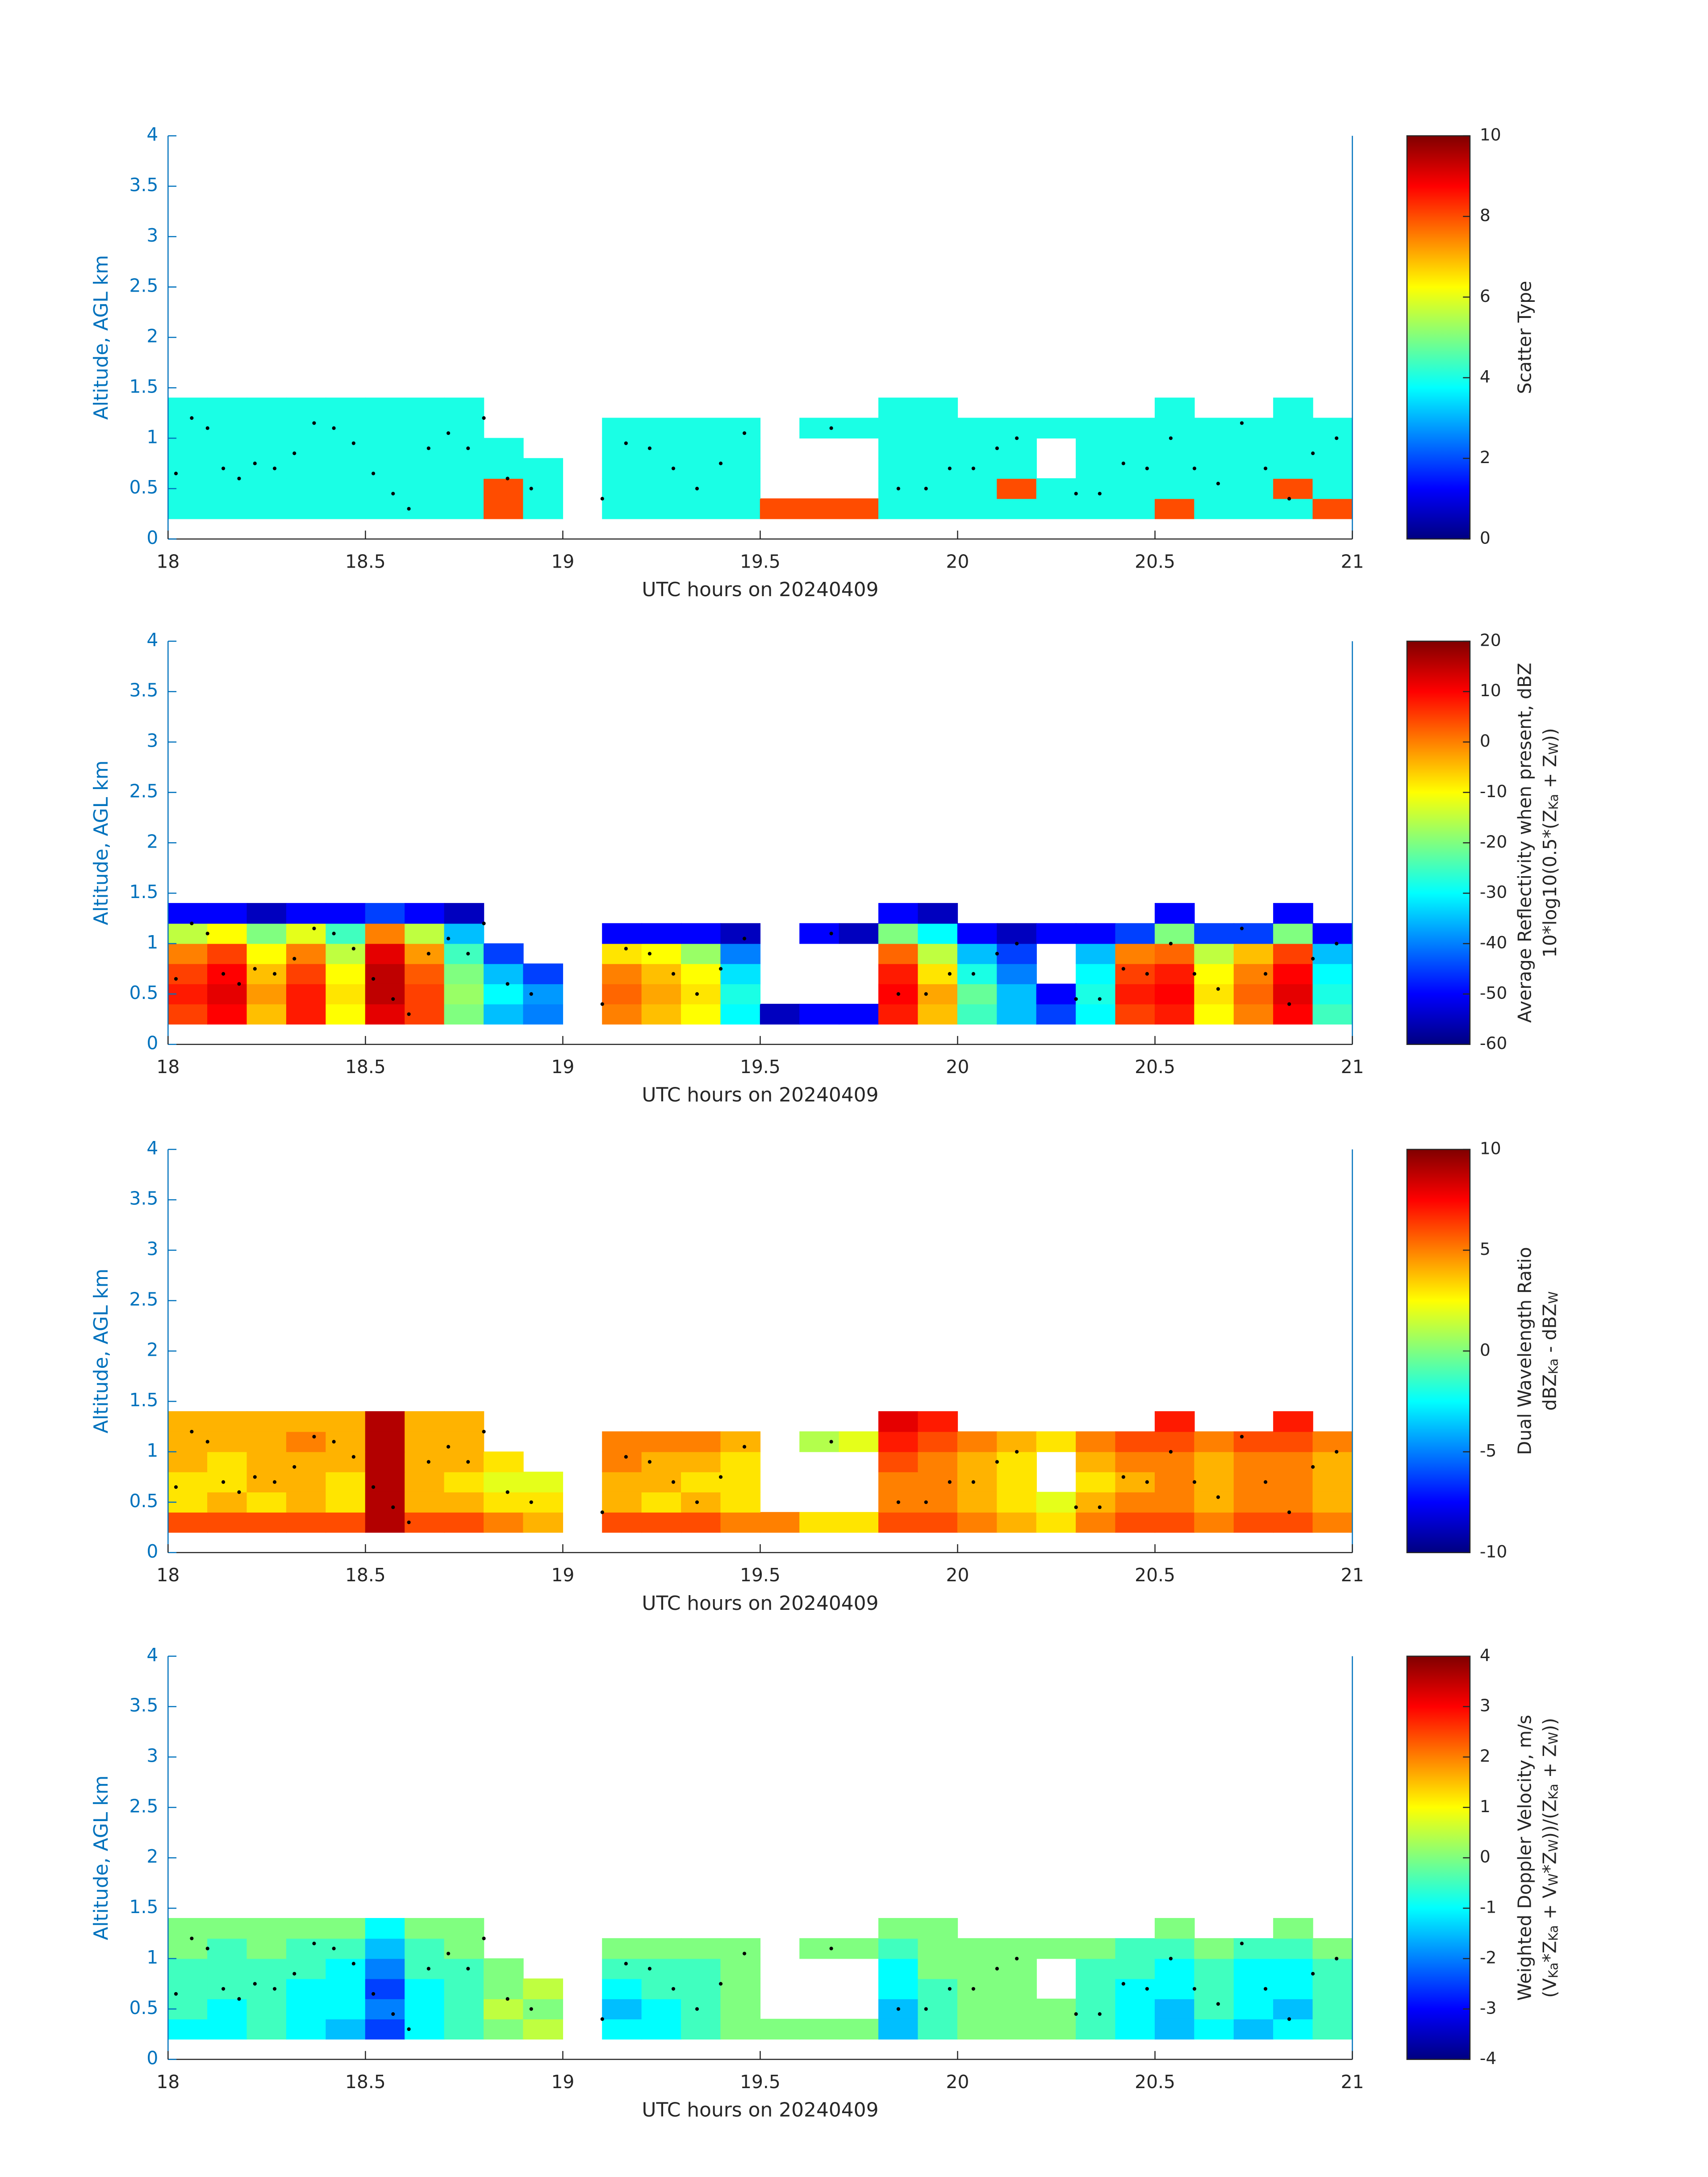  What do you see at coordinates (152, 1551) in the screenshot?
I see `y-tick-label: 0` at bounding box center [152, 1551].